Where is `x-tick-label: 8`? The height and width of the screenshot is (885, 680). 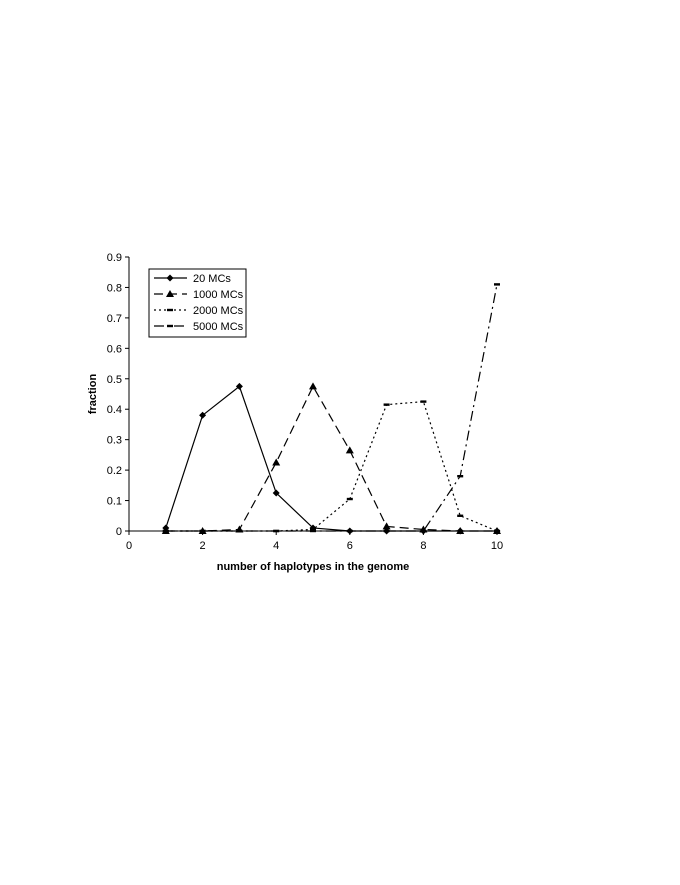 x-tick-label: 8 is located at coordinates (423, 546).